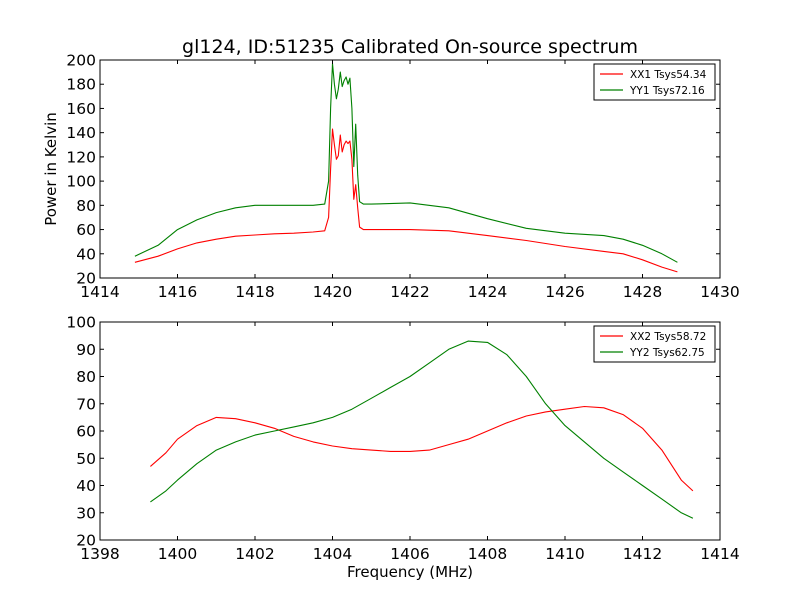  Describe the element at coordinates (81, 61) in the screenshot. I see `y-tick-label: 200` at that location.